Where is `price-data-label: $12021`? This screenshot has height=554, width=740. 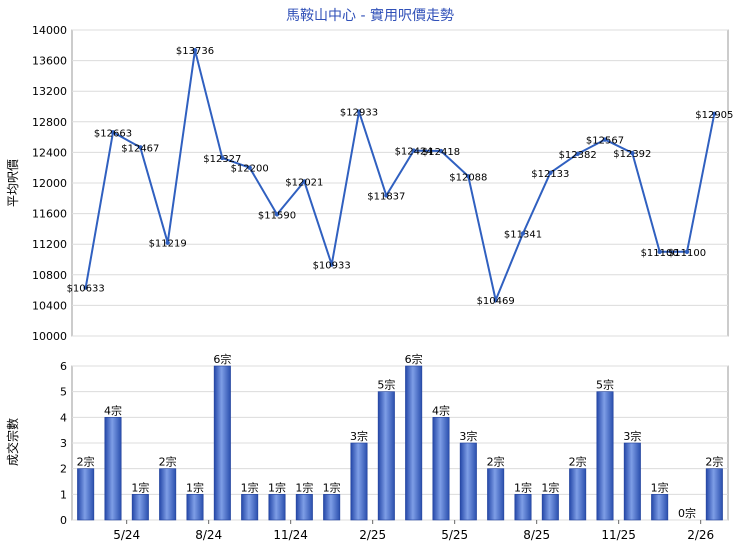
price-data-label: $12021 is located at coordinates (304, 182).